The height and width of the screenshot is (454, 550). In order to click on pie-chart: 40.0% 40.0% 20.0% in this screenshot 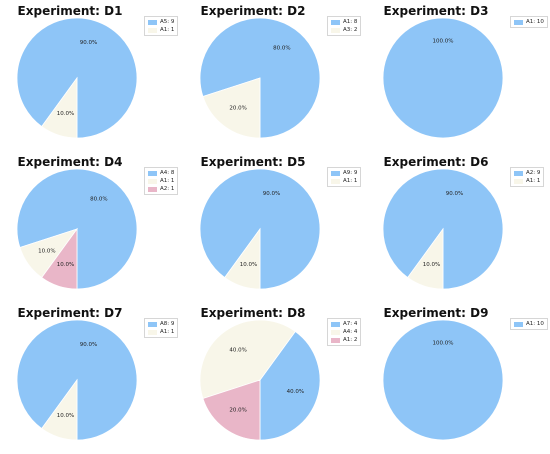, I will do `click(260, 380)`.